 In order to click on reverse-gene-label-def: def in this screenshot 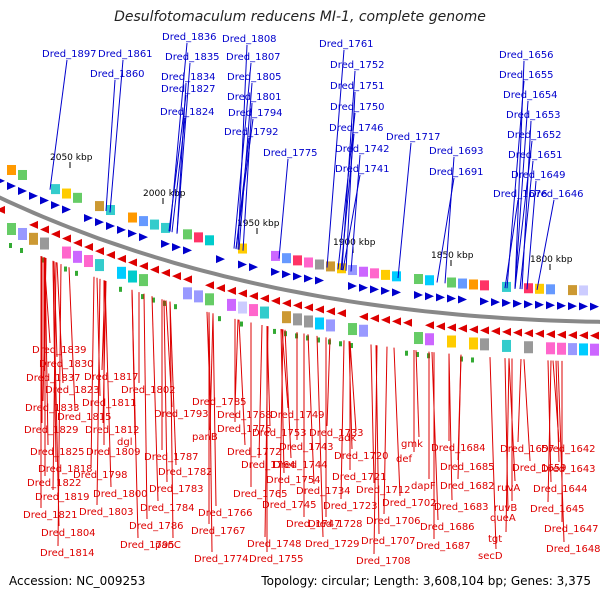, I will do `click(404, 459)`.